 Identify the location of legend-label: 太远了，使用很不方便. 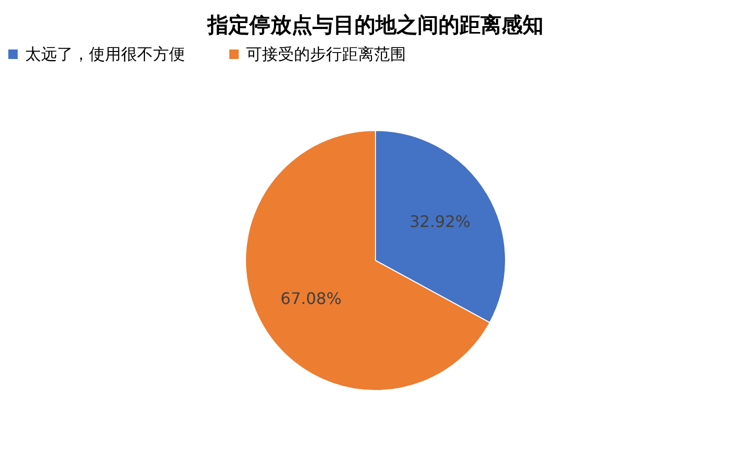
(105, 54).